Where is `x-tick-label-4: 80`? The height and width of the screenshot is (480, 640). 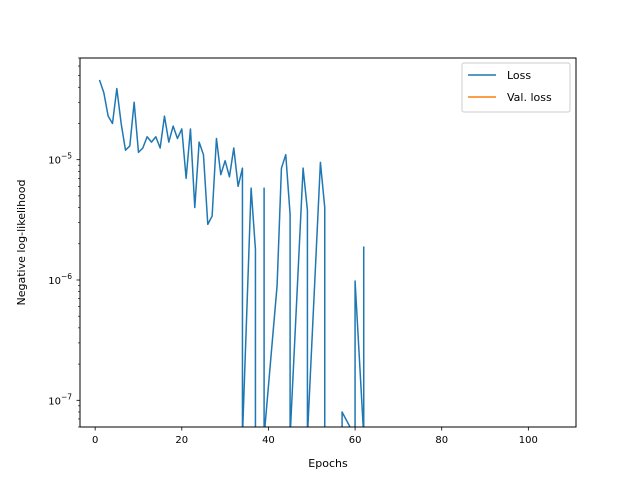 x-tick-label-4: 80 is located at coordinates (441, 440).